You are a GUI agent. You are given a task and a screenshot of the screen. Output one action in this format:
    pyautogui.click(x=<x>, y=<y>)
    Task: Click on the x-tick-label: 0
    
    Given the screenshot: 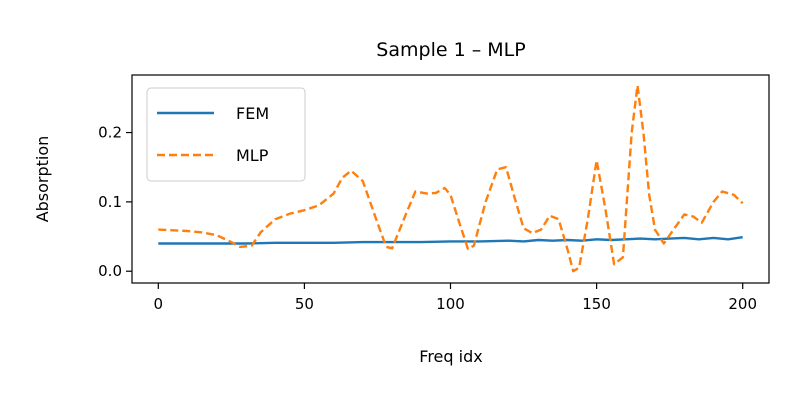 What is the action you would take?
    pyautogui.click(x=159, y=304)
    